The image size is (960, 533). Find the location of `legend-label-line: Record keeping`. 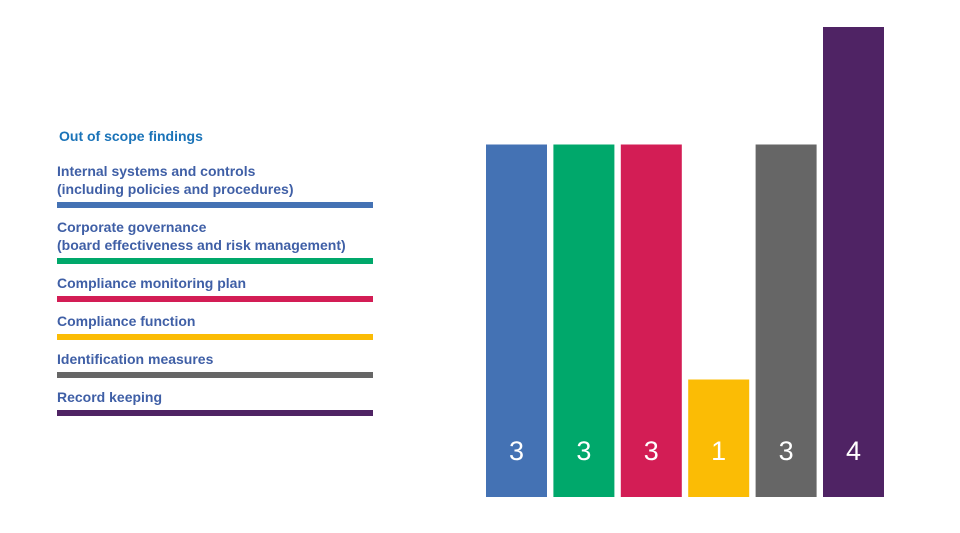

legend-label-line: Record keeping is located at coordinates (110, 397).